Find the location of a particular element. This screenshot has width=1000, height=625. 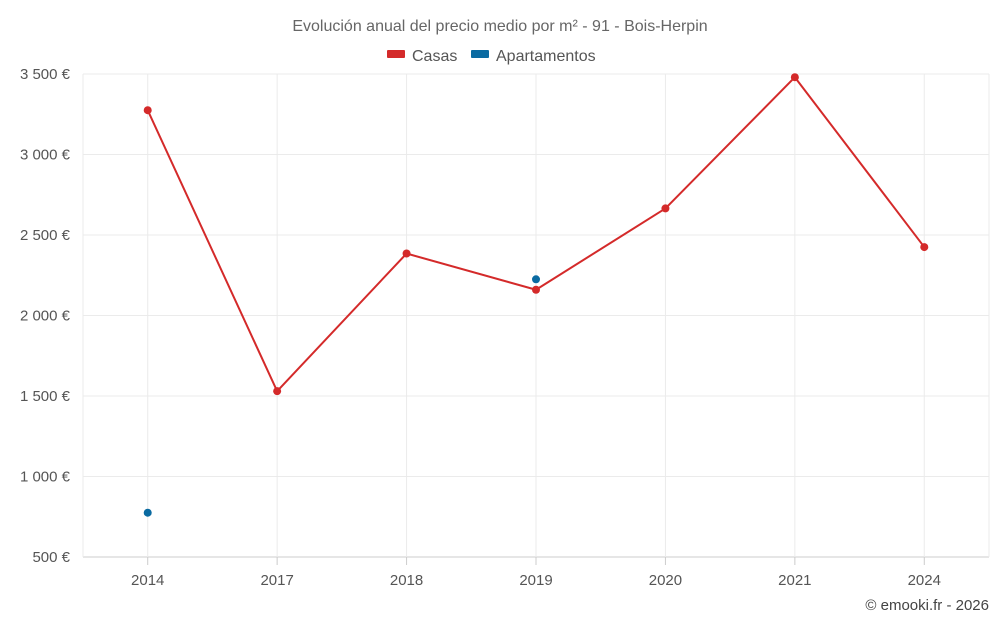

x-tick-label: 2017 is located at coordinates (276, 580).